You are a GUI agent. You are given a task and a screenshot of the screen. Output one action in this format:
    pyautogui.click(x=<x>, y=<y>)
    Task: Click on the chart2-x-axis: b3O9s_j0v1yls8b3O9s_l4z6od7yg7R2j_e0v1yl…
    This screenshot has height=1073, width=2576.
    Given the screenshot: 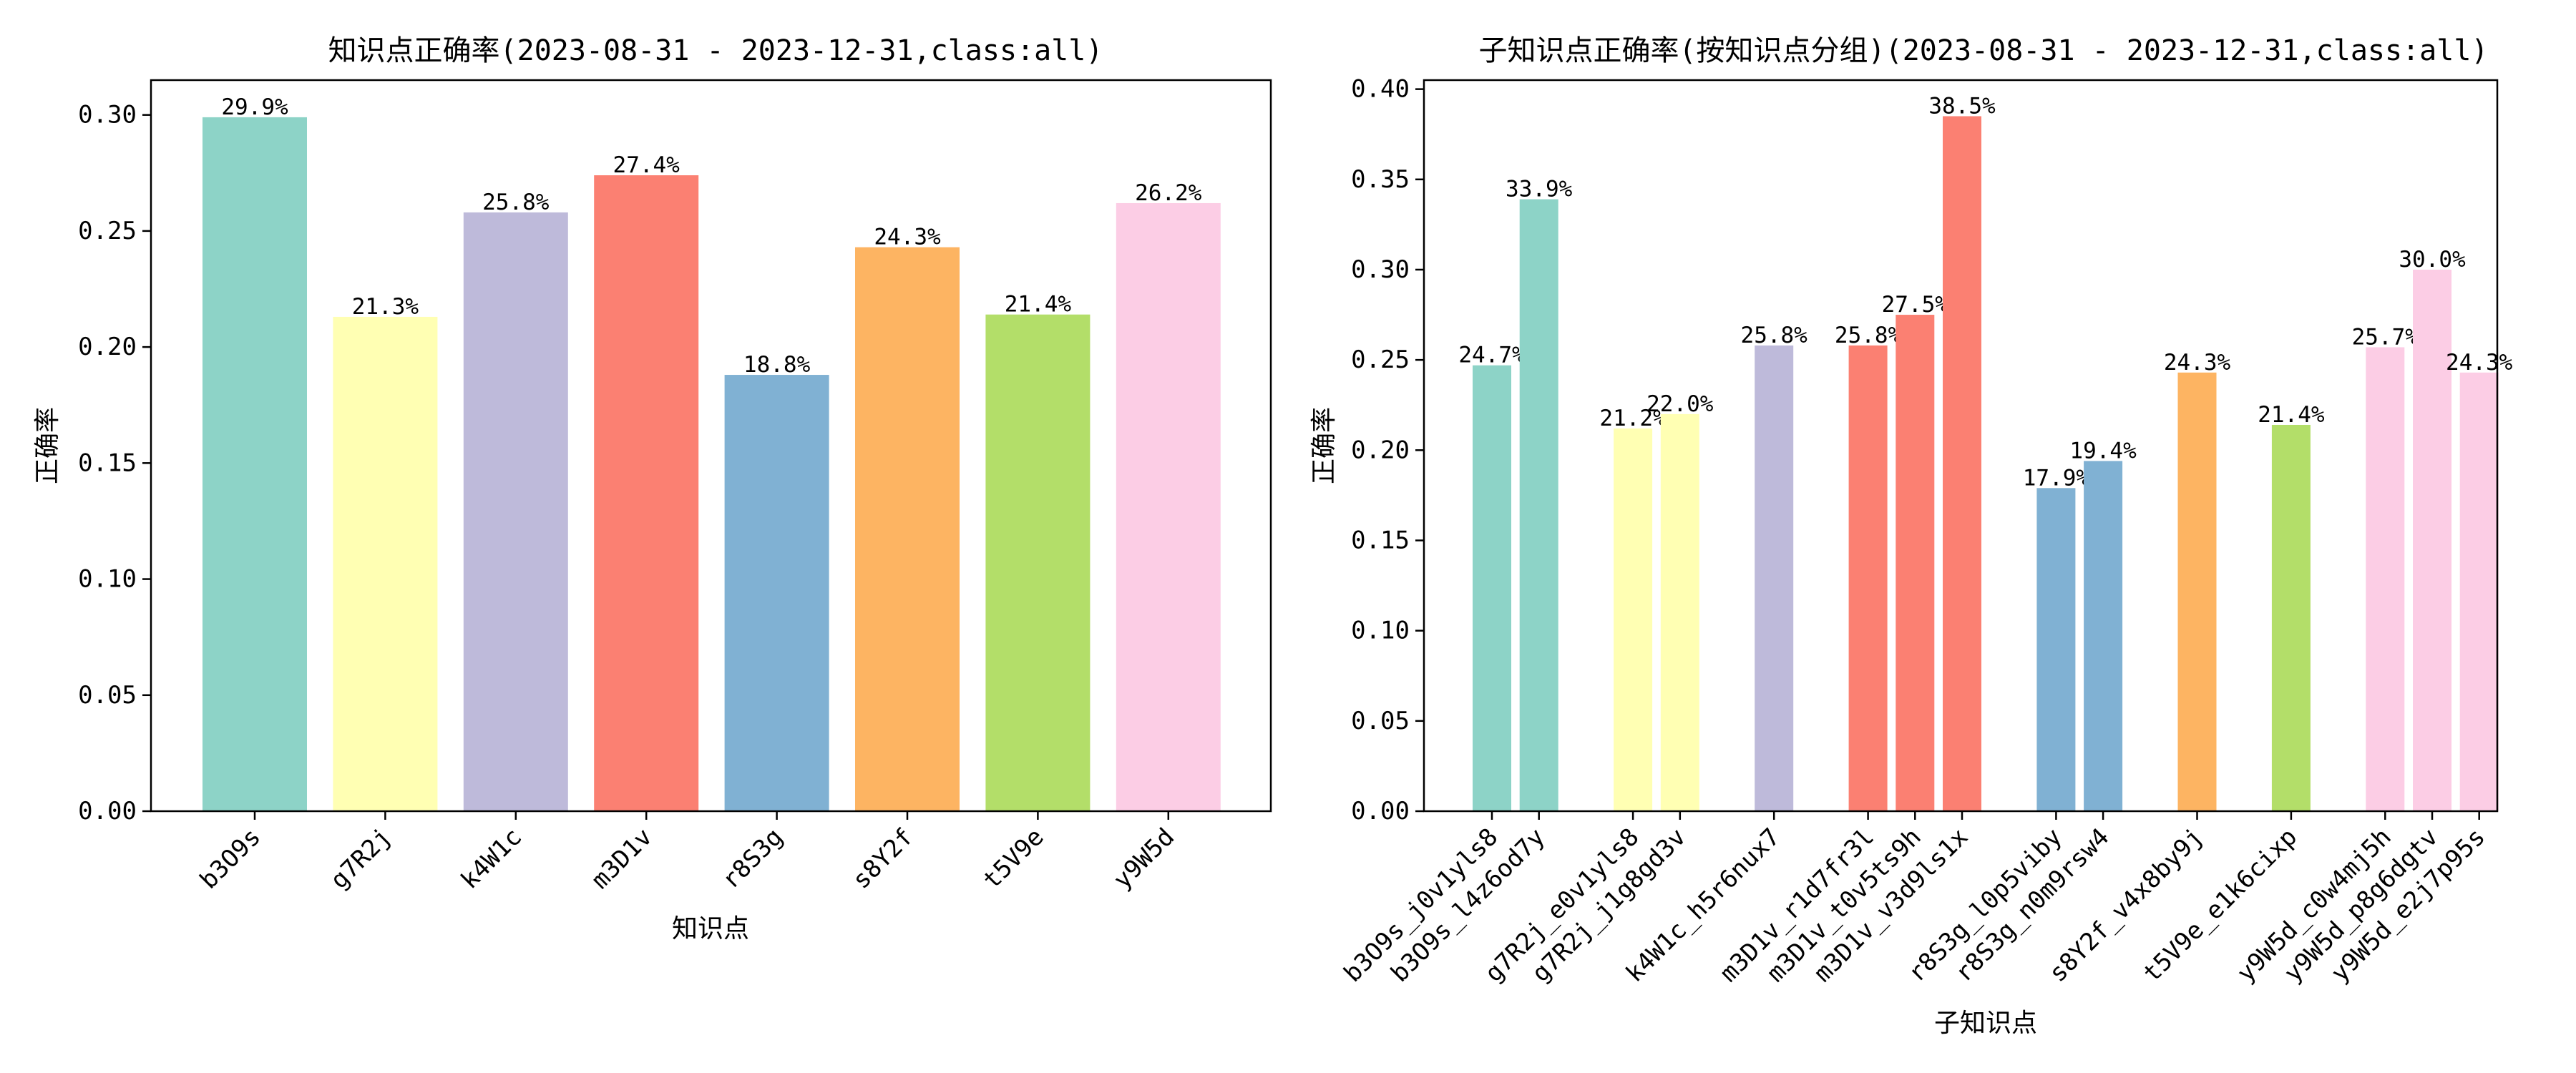 What is the action you would take?
    pyautogui.click(x=1914, y=900)
    